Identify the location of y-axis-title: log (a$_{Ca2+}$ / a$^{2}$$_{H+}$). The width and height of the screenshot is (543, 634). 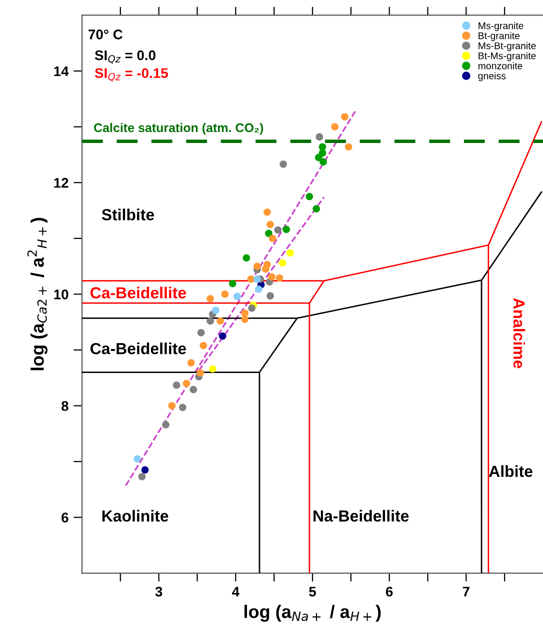
(37, 294).